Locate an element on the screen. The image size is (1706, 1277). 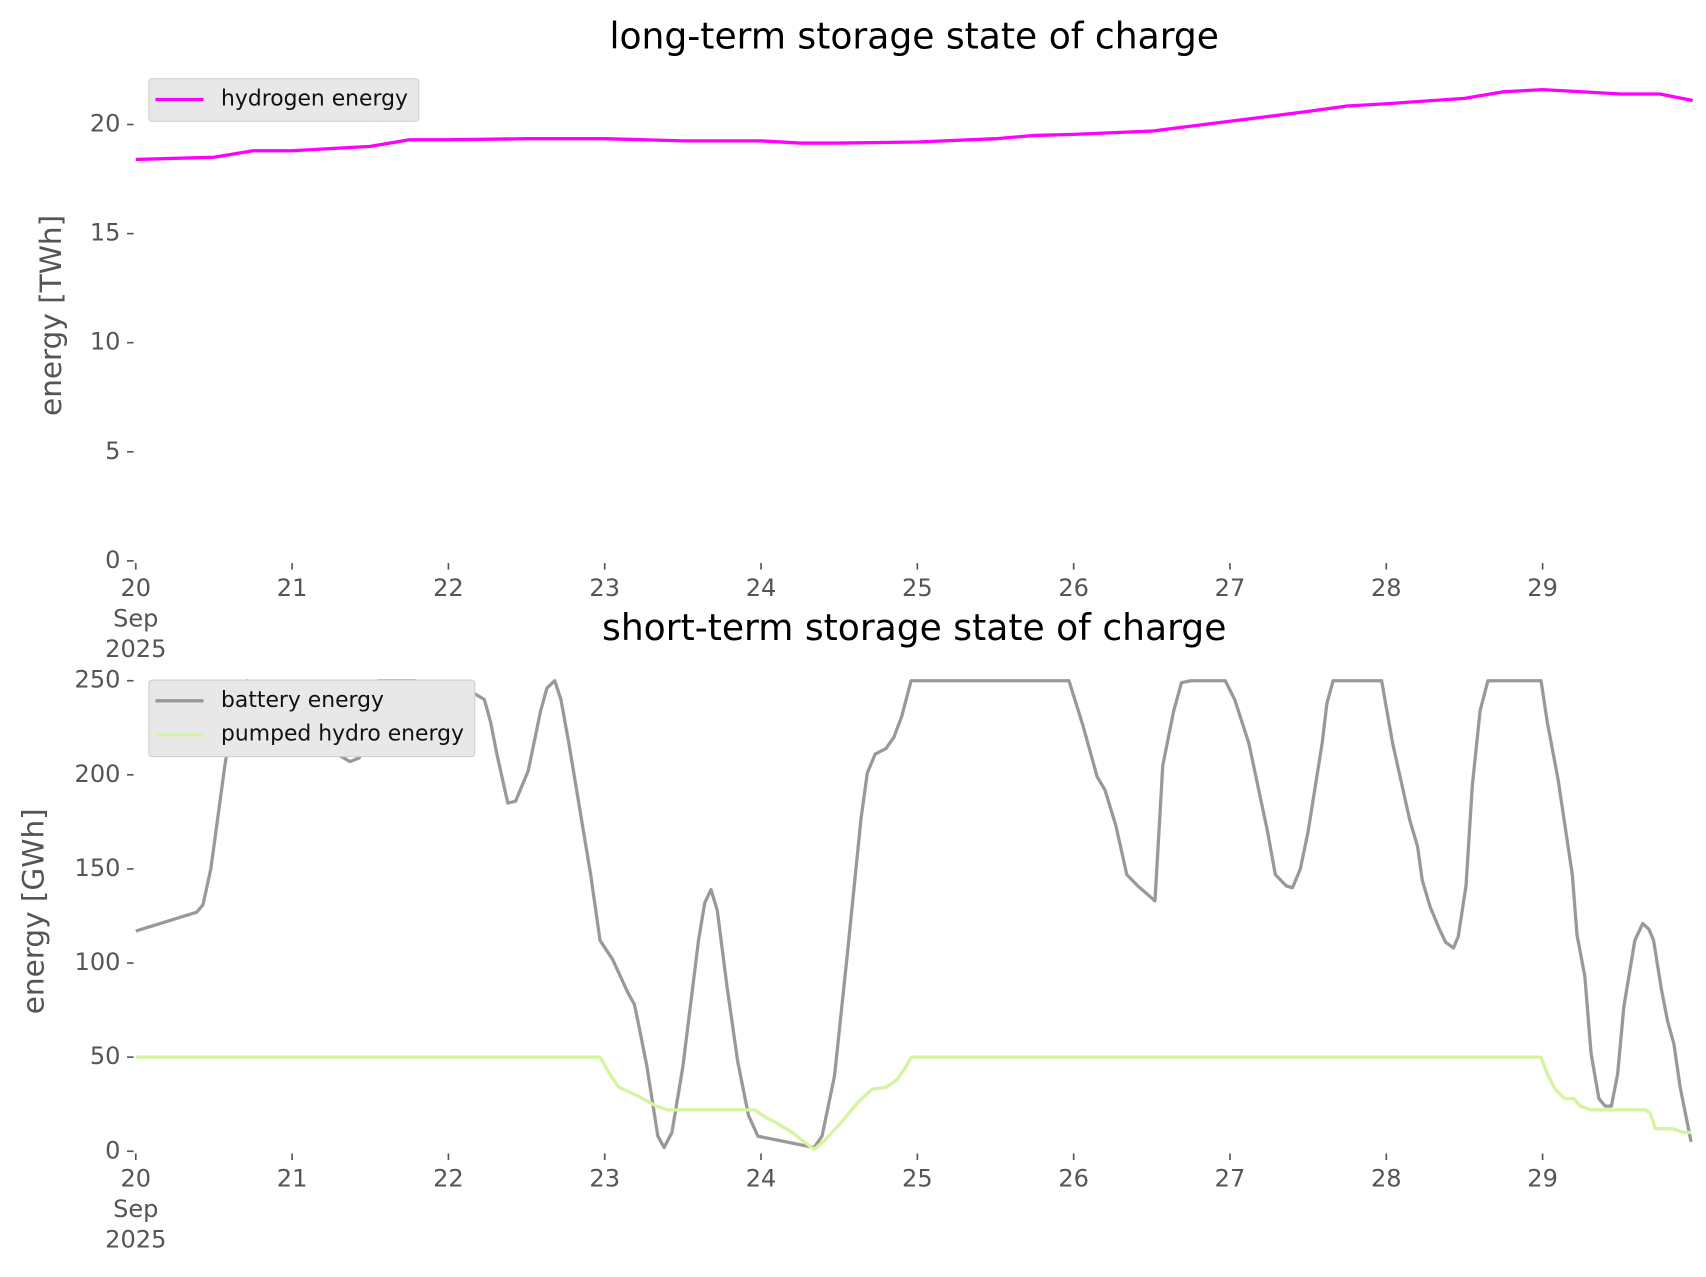
legend-label: battery energy is located at coordinates (302, 700).